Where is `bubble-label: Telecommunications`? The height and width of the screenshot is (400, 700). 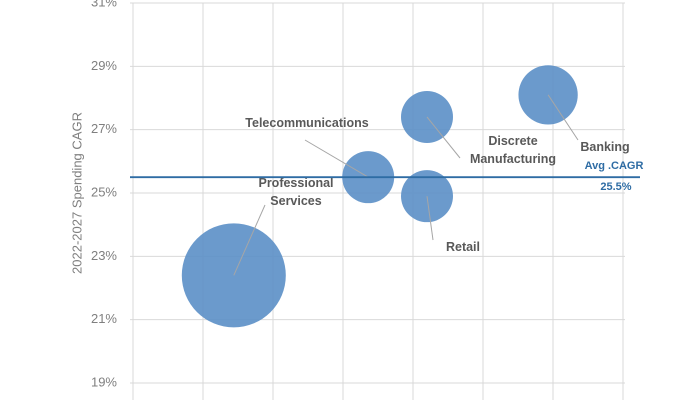 bubble-label: Telecommunications is located at coordinates (306, 123).